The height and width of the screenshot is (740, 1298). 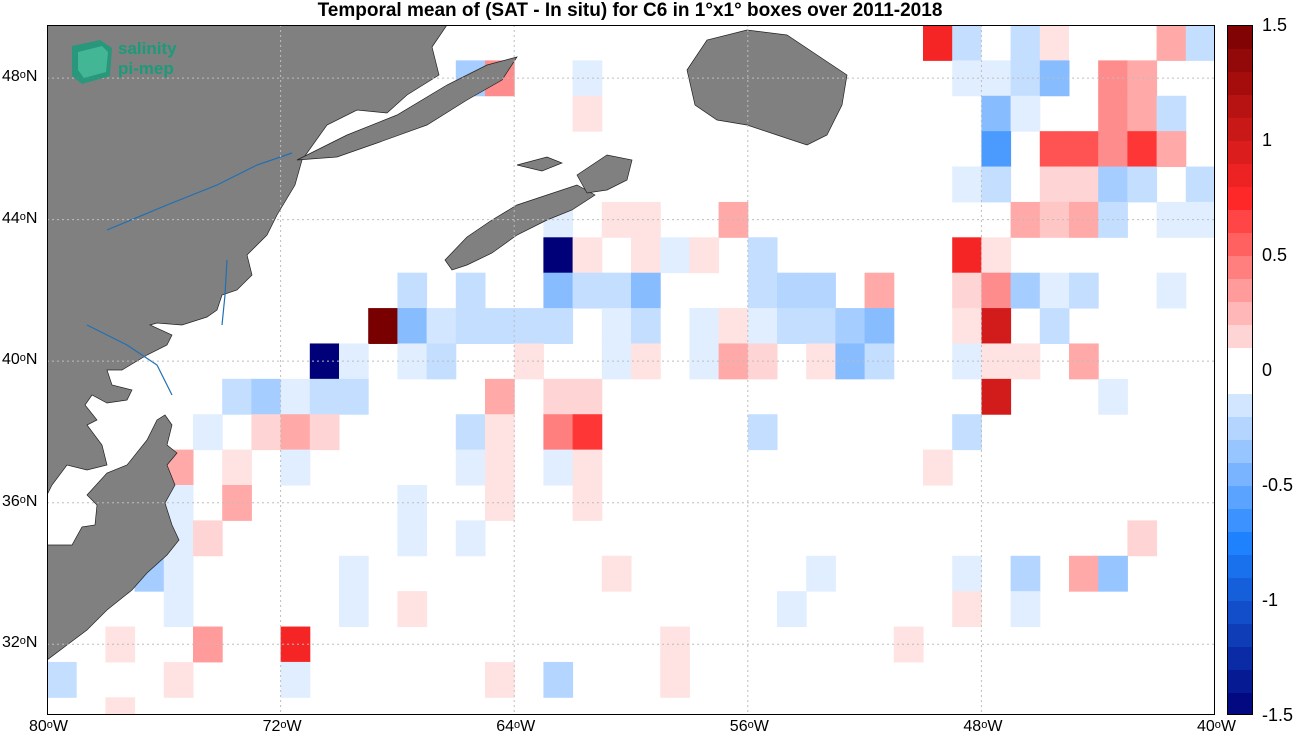 What do you see at coordinates (1278, 485) in the screenshot?
I see `colorbar-tick-label: -0.5` at bounding box center [1278, 485].